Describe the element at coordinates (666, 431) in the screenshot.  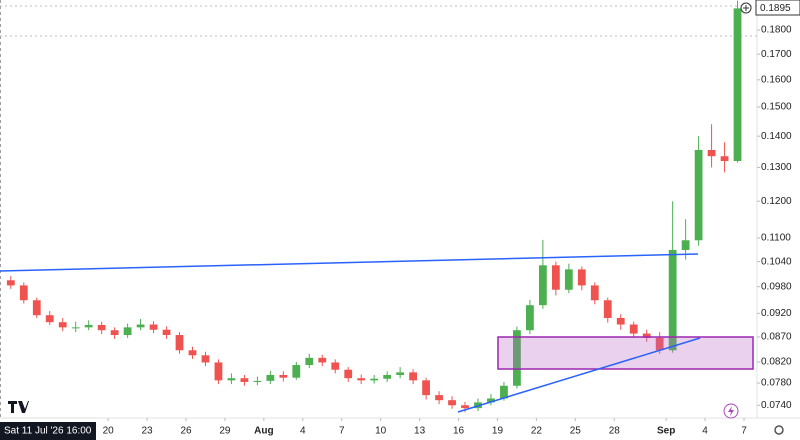
I see `x-tick-label: Sep` at that location.